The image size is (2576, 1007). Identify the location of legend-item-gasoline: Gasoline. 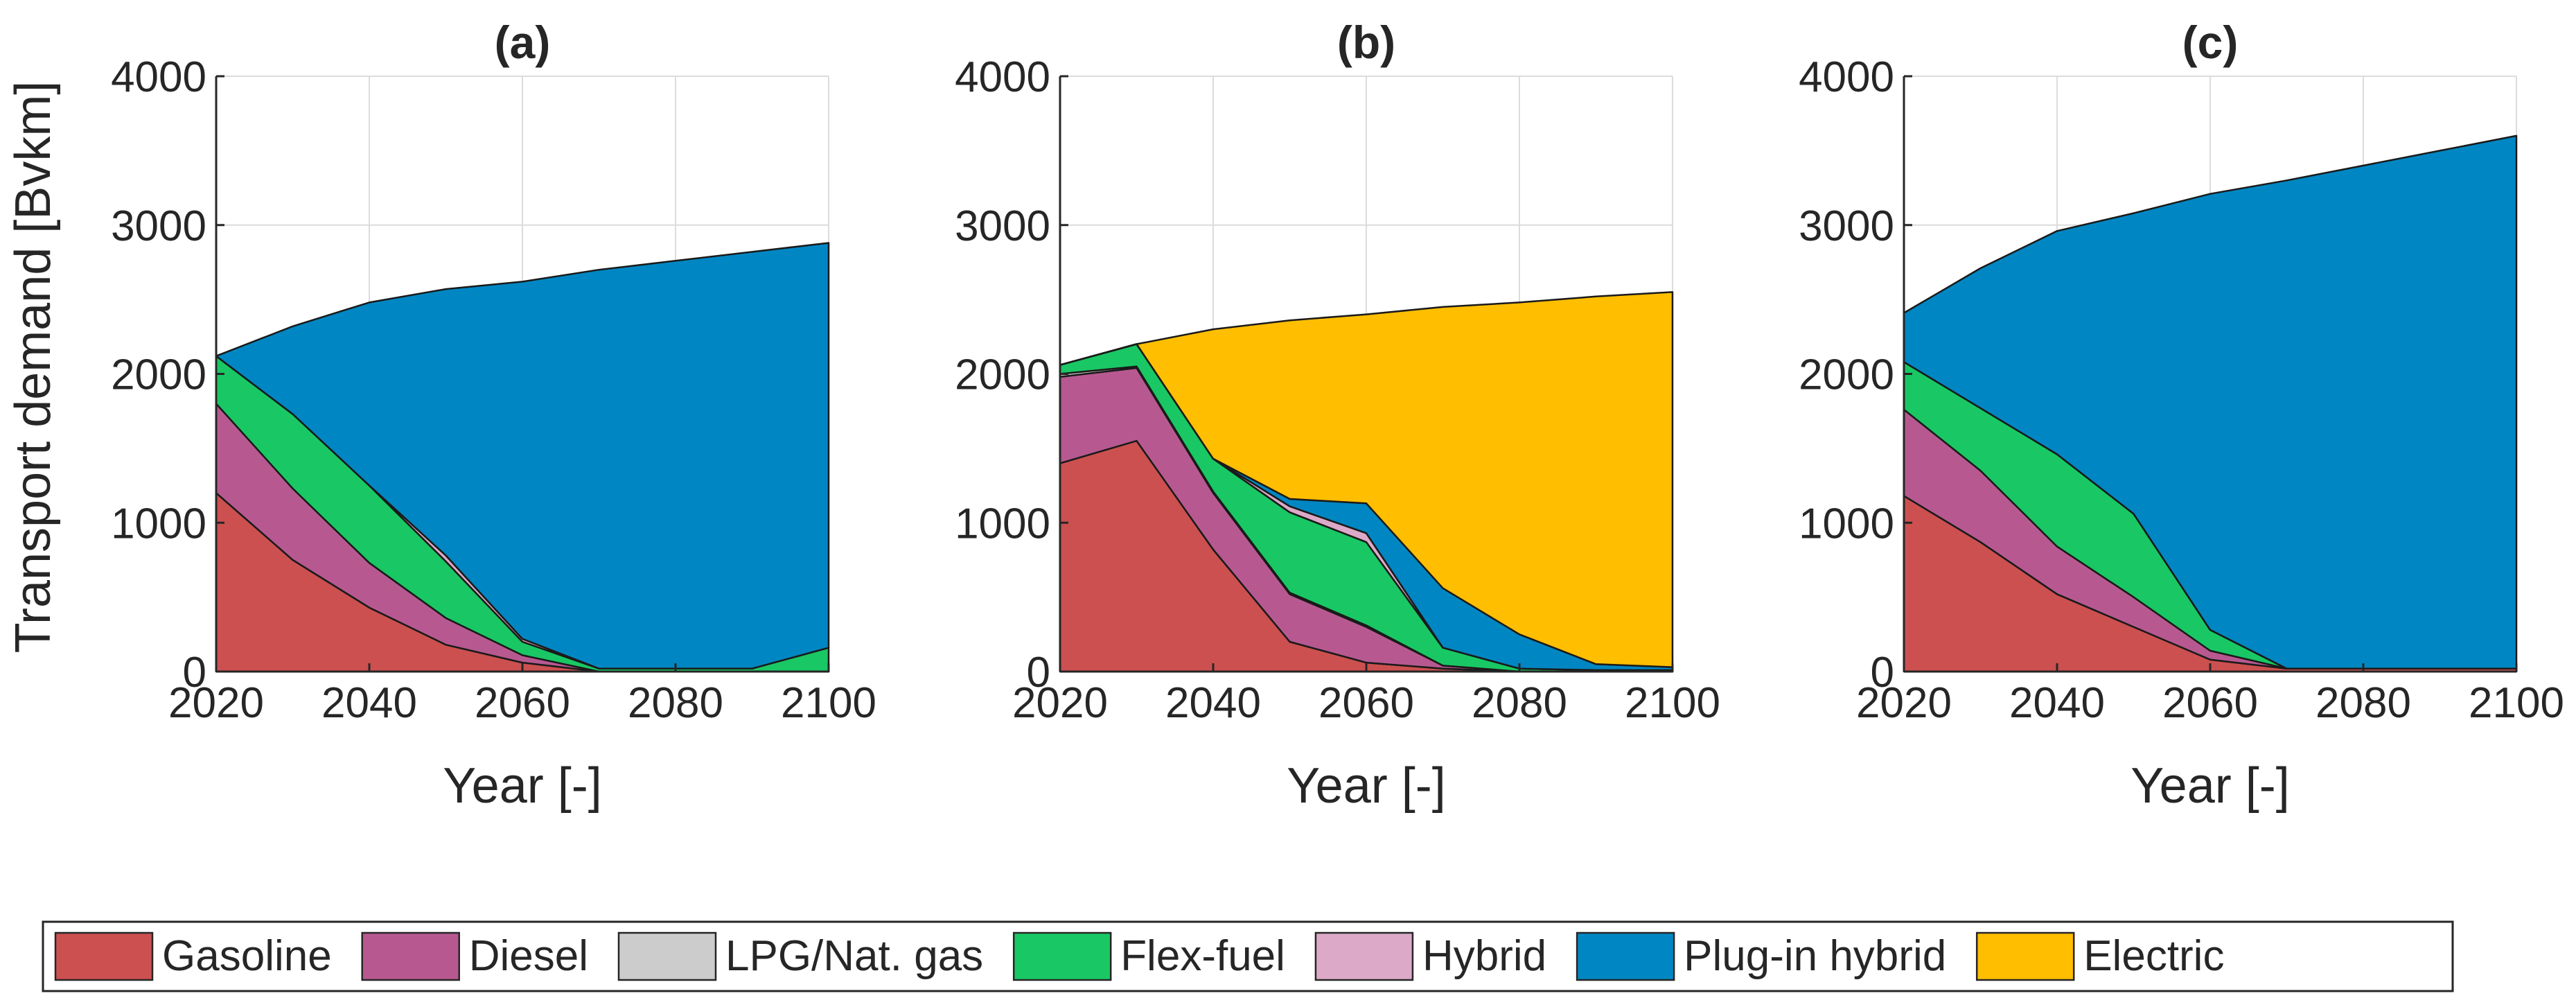
(193, 956).